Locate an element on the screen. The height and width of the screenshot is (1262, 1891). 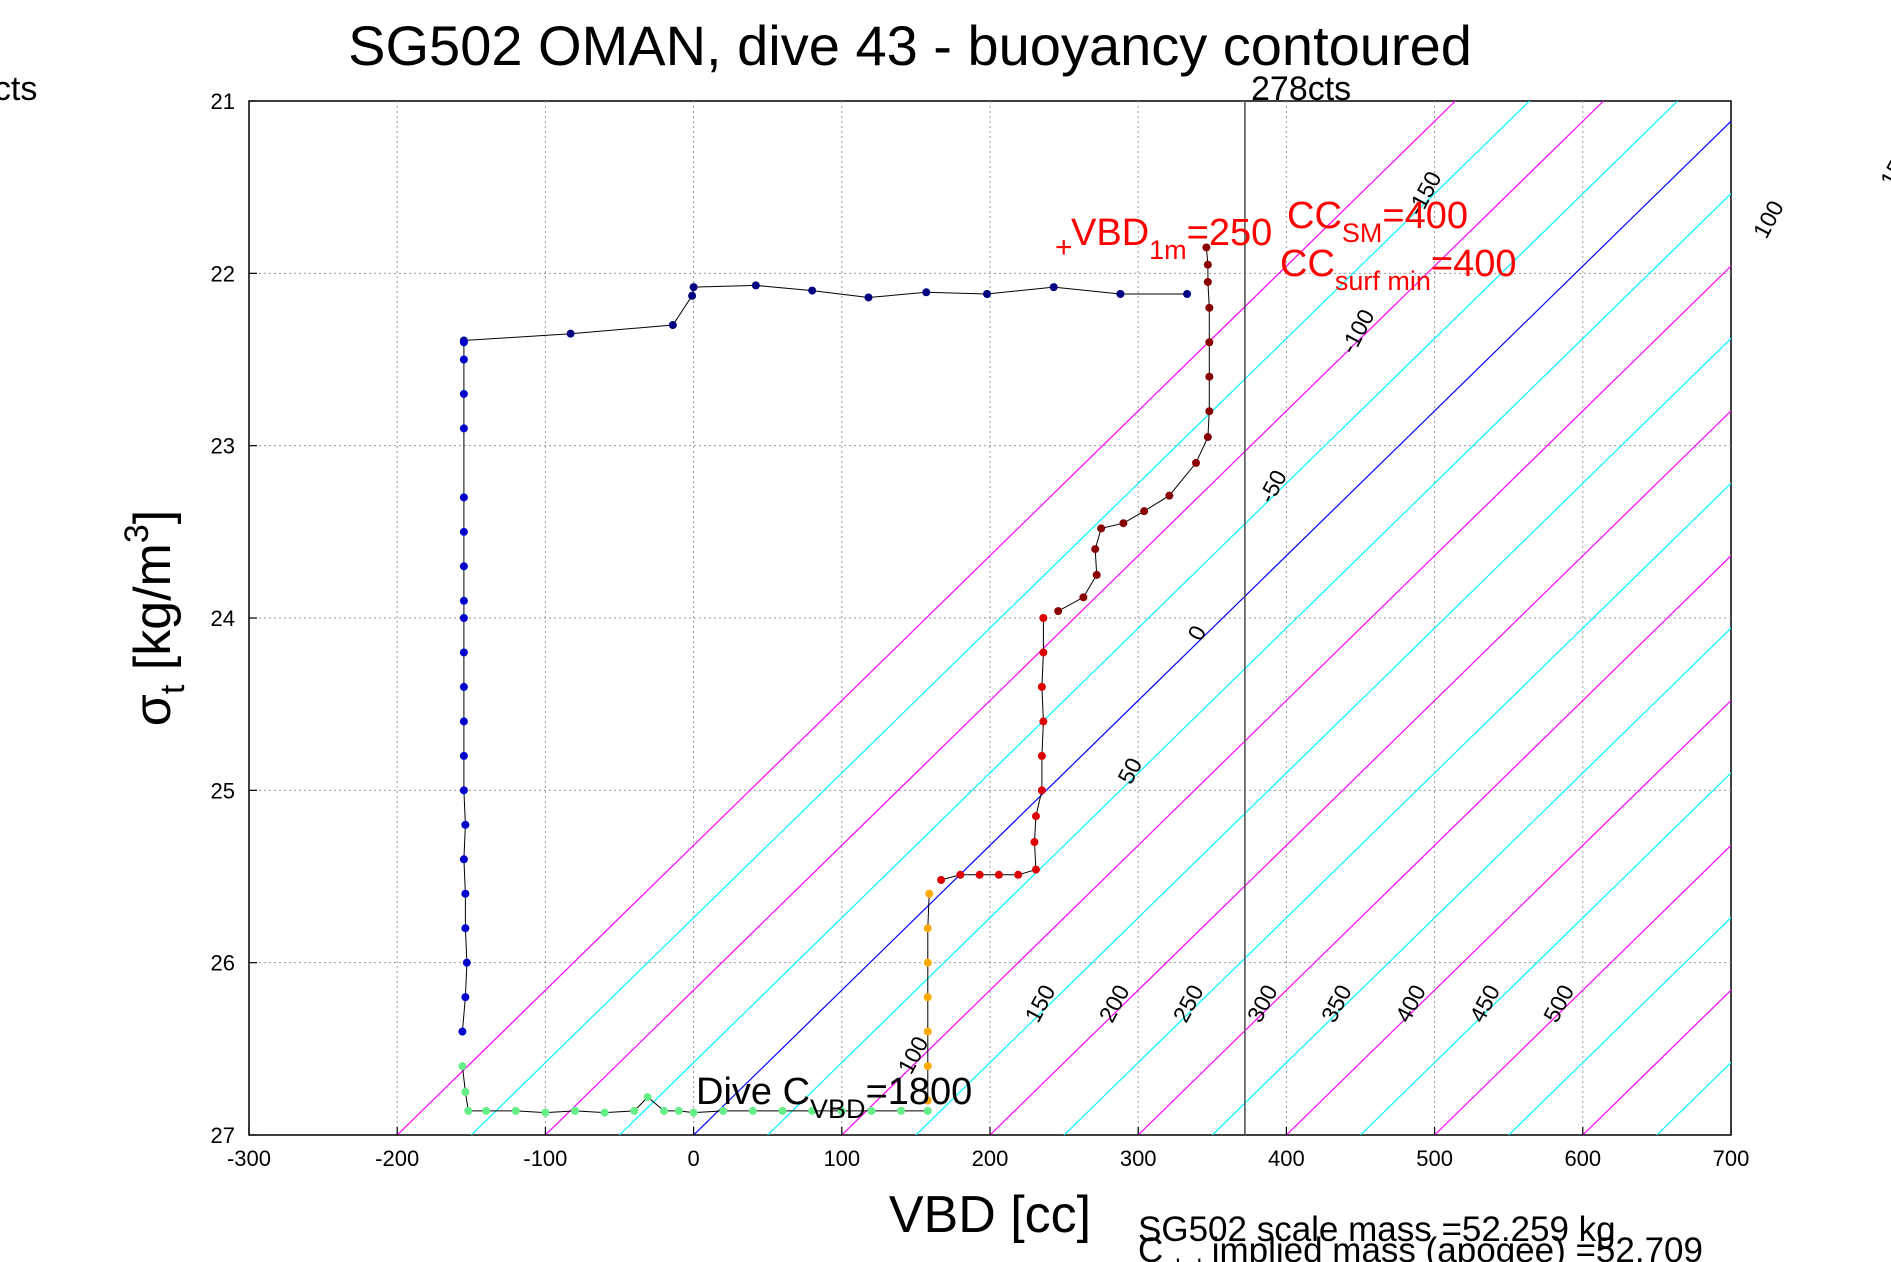
cc-sm-text: CC is located at coordinates (1314, 216).